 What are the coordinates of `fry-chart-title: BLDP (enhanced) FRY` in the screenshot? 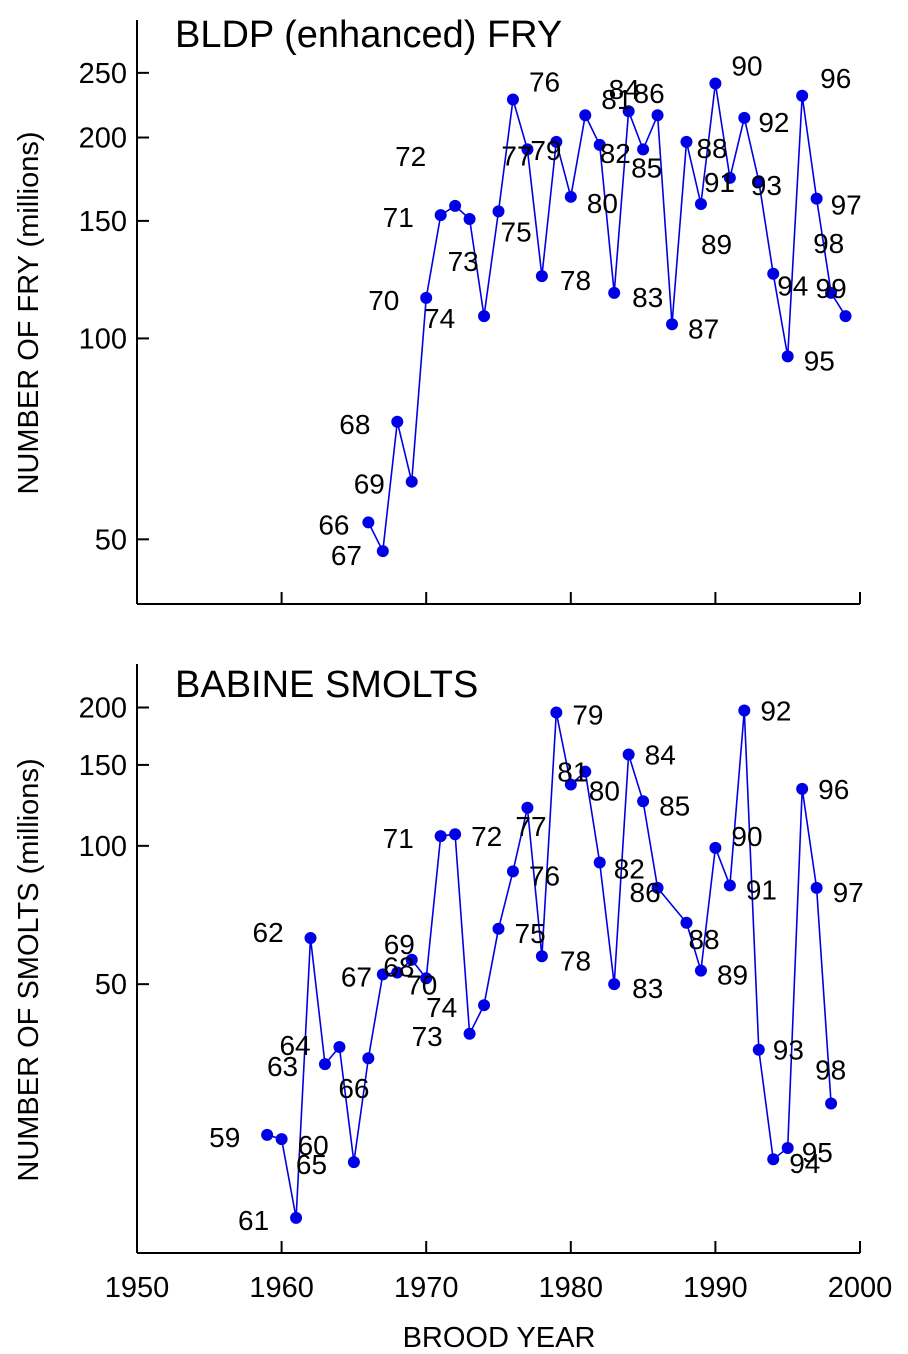 It's located at (368, 35).